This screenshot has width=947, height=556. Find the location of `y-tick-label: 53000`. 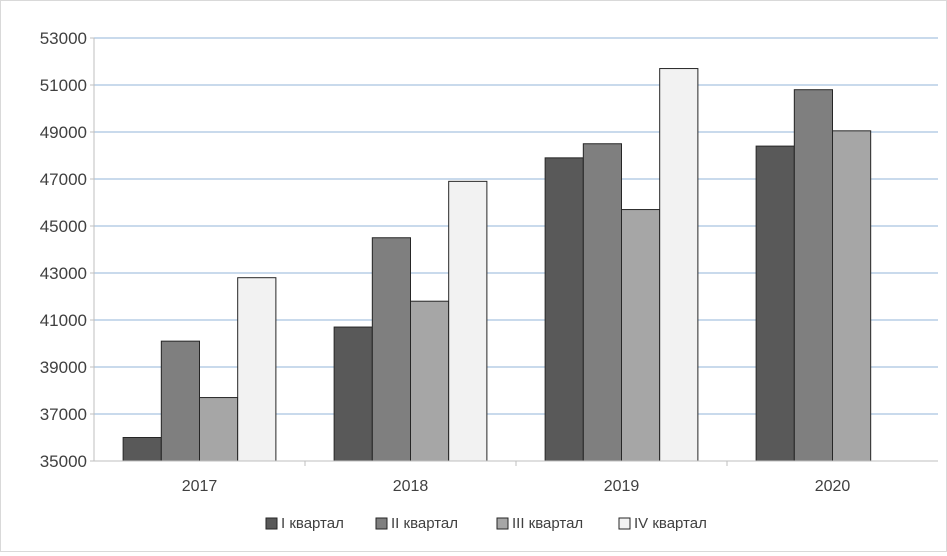

y-tick-label: 53000 is located at coordinates (63, 38).